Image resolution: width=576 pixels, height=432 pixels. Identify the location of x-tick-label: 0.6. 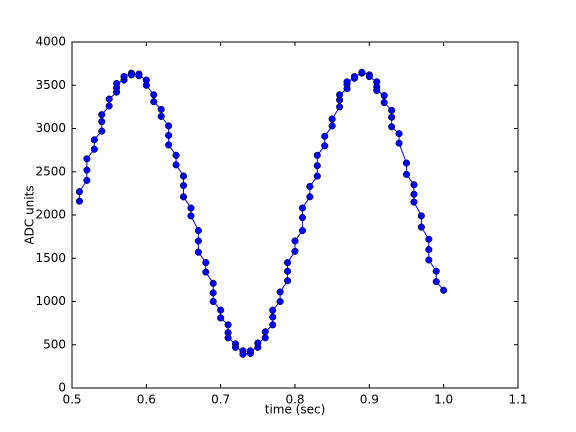
(146, 400).